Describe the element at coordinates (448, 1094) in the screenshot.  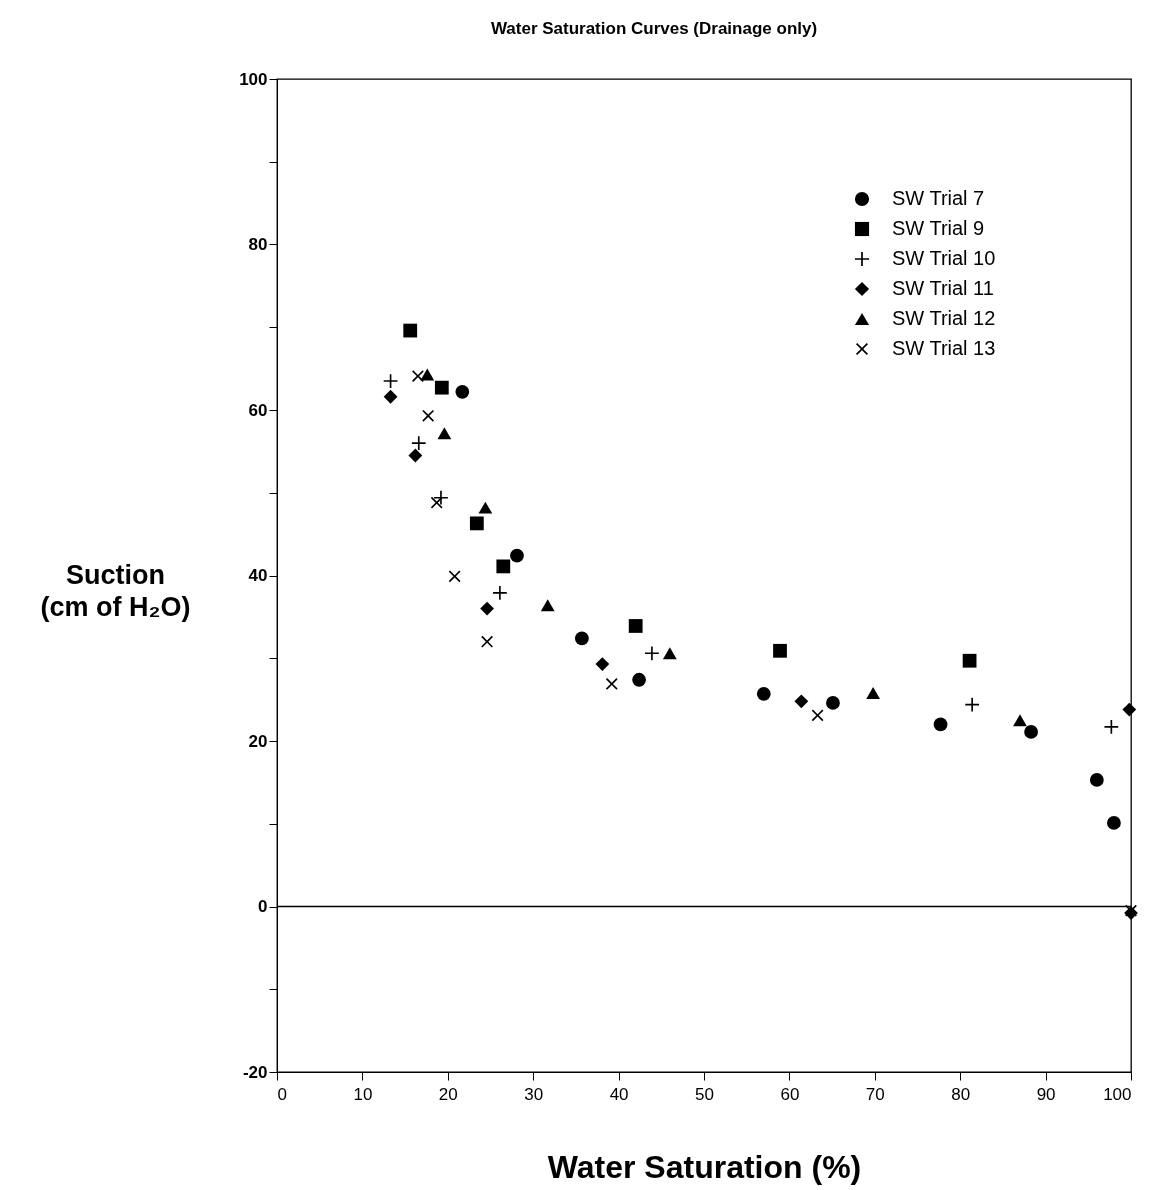
I see `x-tick-label: 20` at that location.